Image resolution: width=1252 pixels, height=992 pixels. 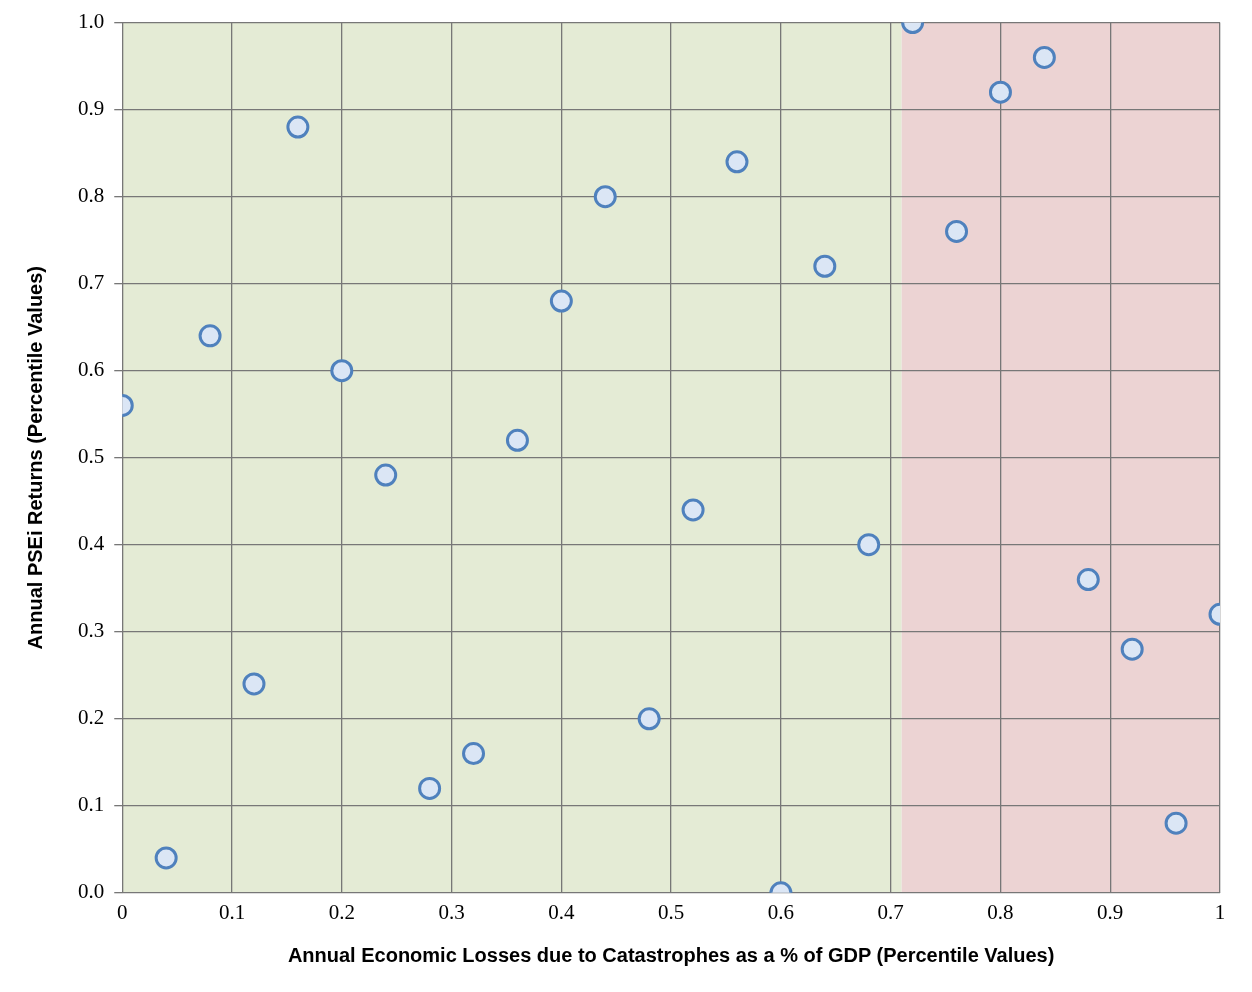 What do you see at coordinates (91, 21) in the screenshot?
I see `y-tick-label: 1.0` at bounding box center [91, 21].